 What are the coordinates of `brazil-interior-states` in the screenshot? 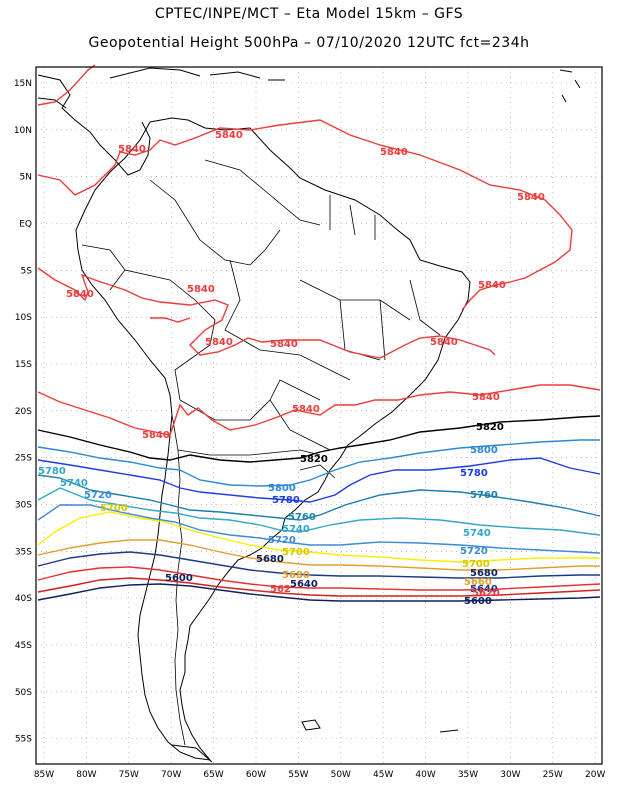 It's located at (370, 320).